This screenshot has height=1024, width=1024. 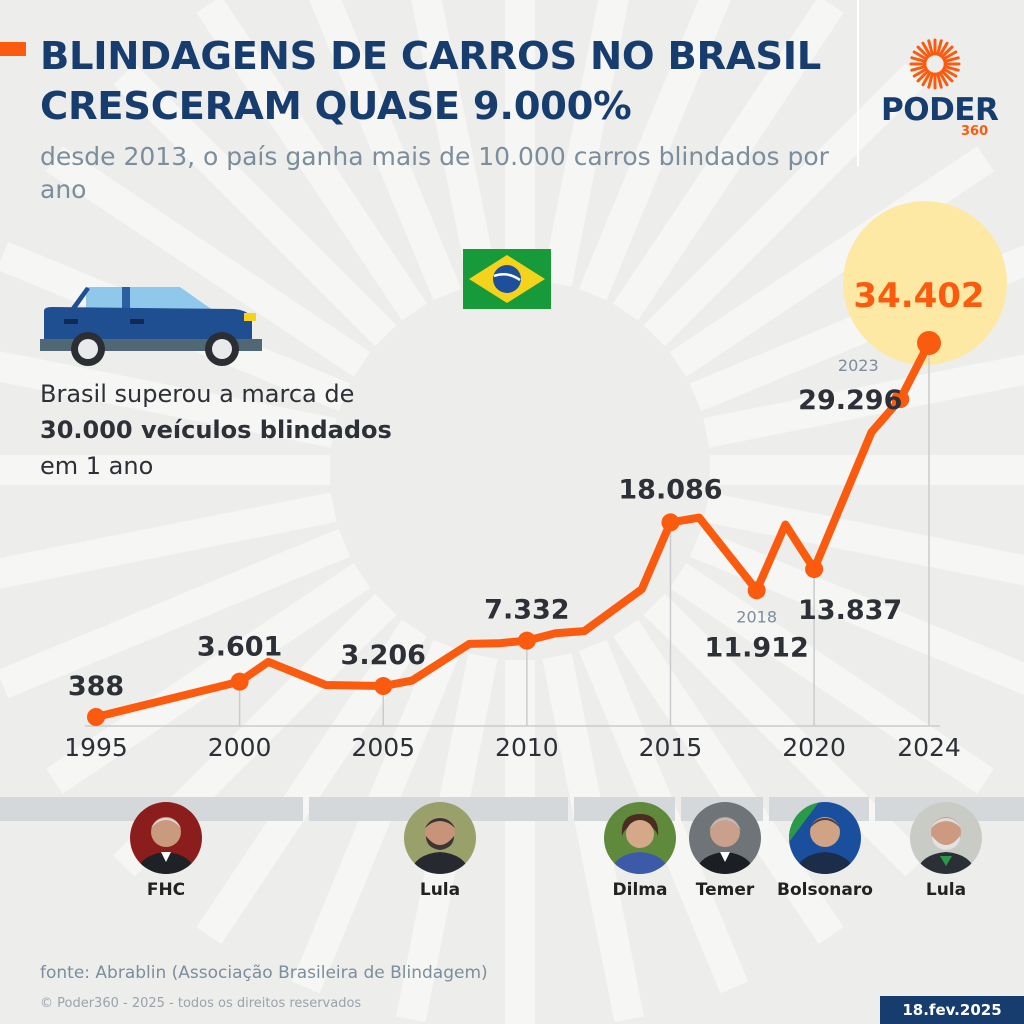 What do you see at coordinates (756, 616) in the screenshot?
I see `year-label-2018: 2018` at bounding box center [756, 616].